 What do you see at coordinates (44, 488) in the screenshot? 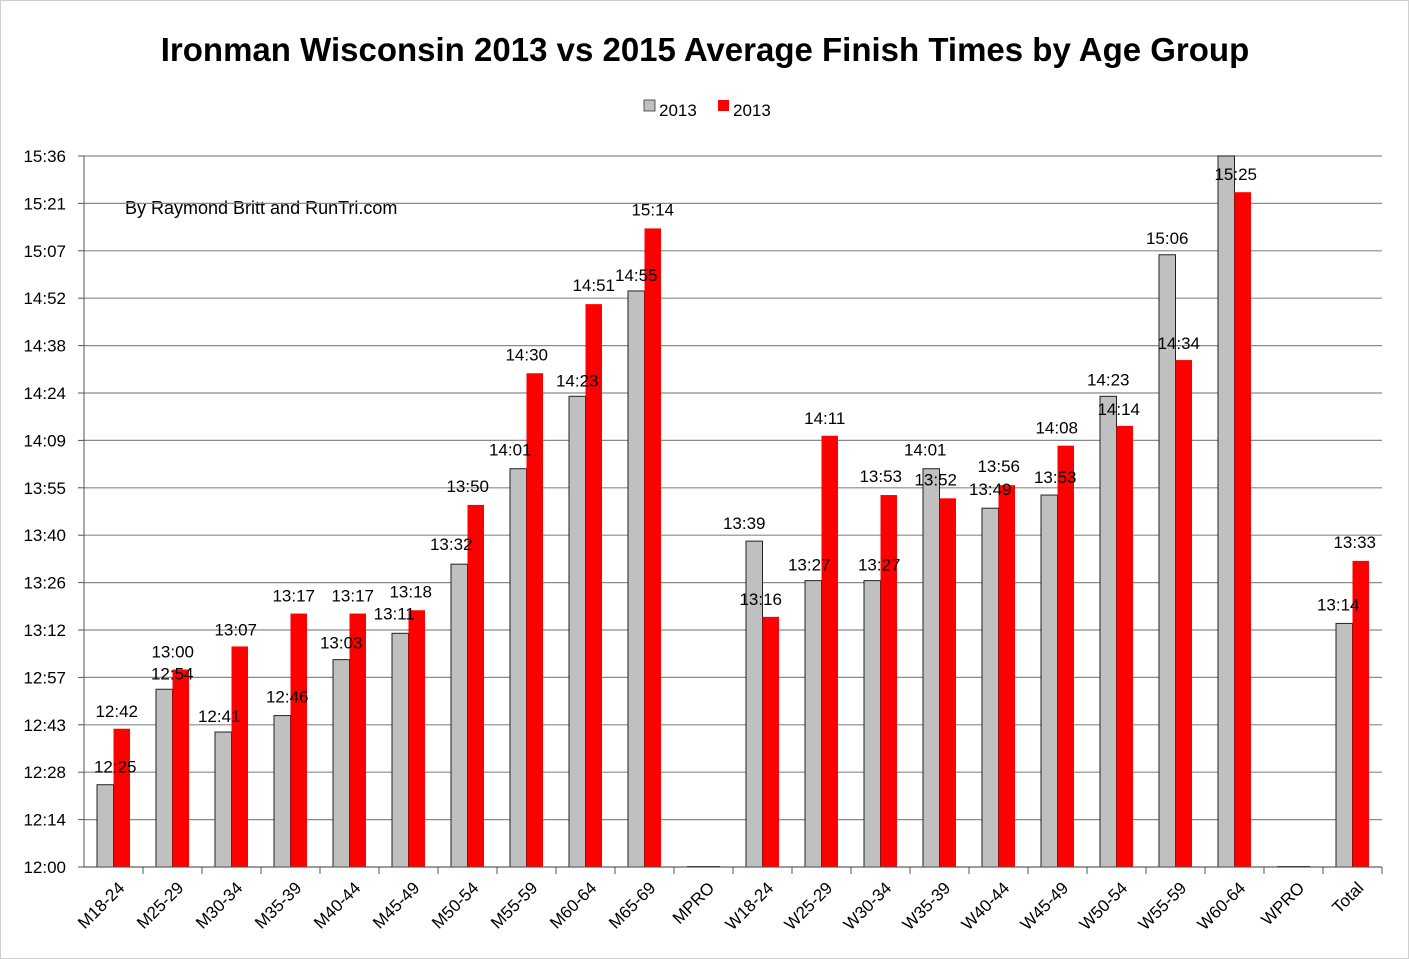
I see `y-tick-label: 13:55` at bounding box center [44, 488].